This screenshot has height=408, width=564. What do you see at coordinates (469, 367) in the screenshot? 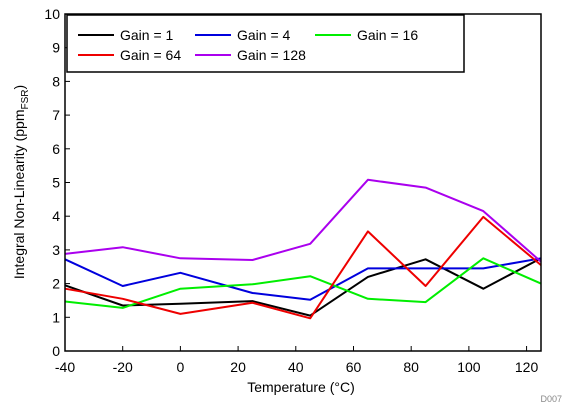
I see `x-tick-label: 100` at bounding box center [469, 367].